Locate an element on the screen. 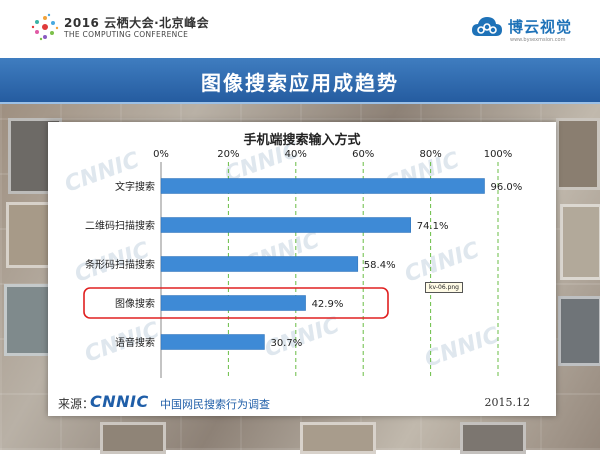 The width and height of the screenshot is (600, 454). slide-title: 图像搜索应用成趋势 is located at coordinates (300, 83).